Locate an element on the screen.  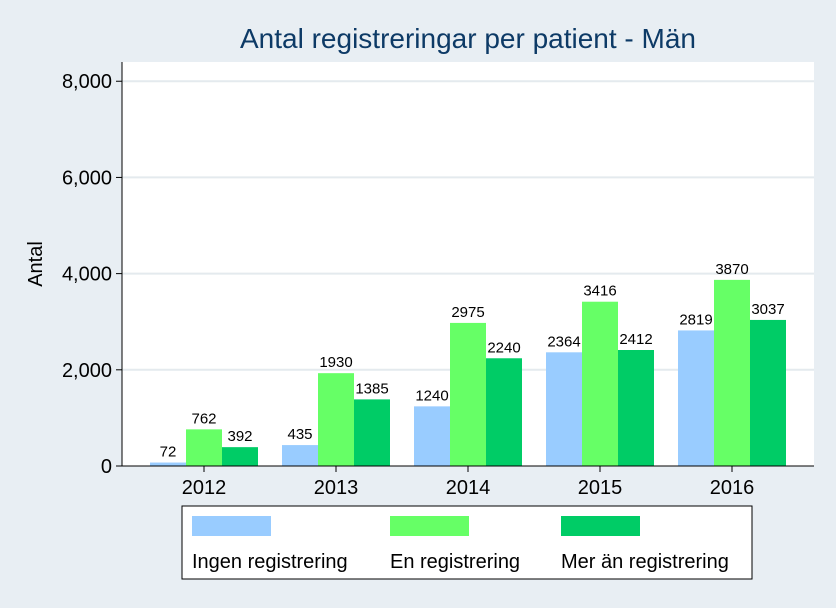
bar-ingen-registrering-2015 is located at coordinates (564, 409).